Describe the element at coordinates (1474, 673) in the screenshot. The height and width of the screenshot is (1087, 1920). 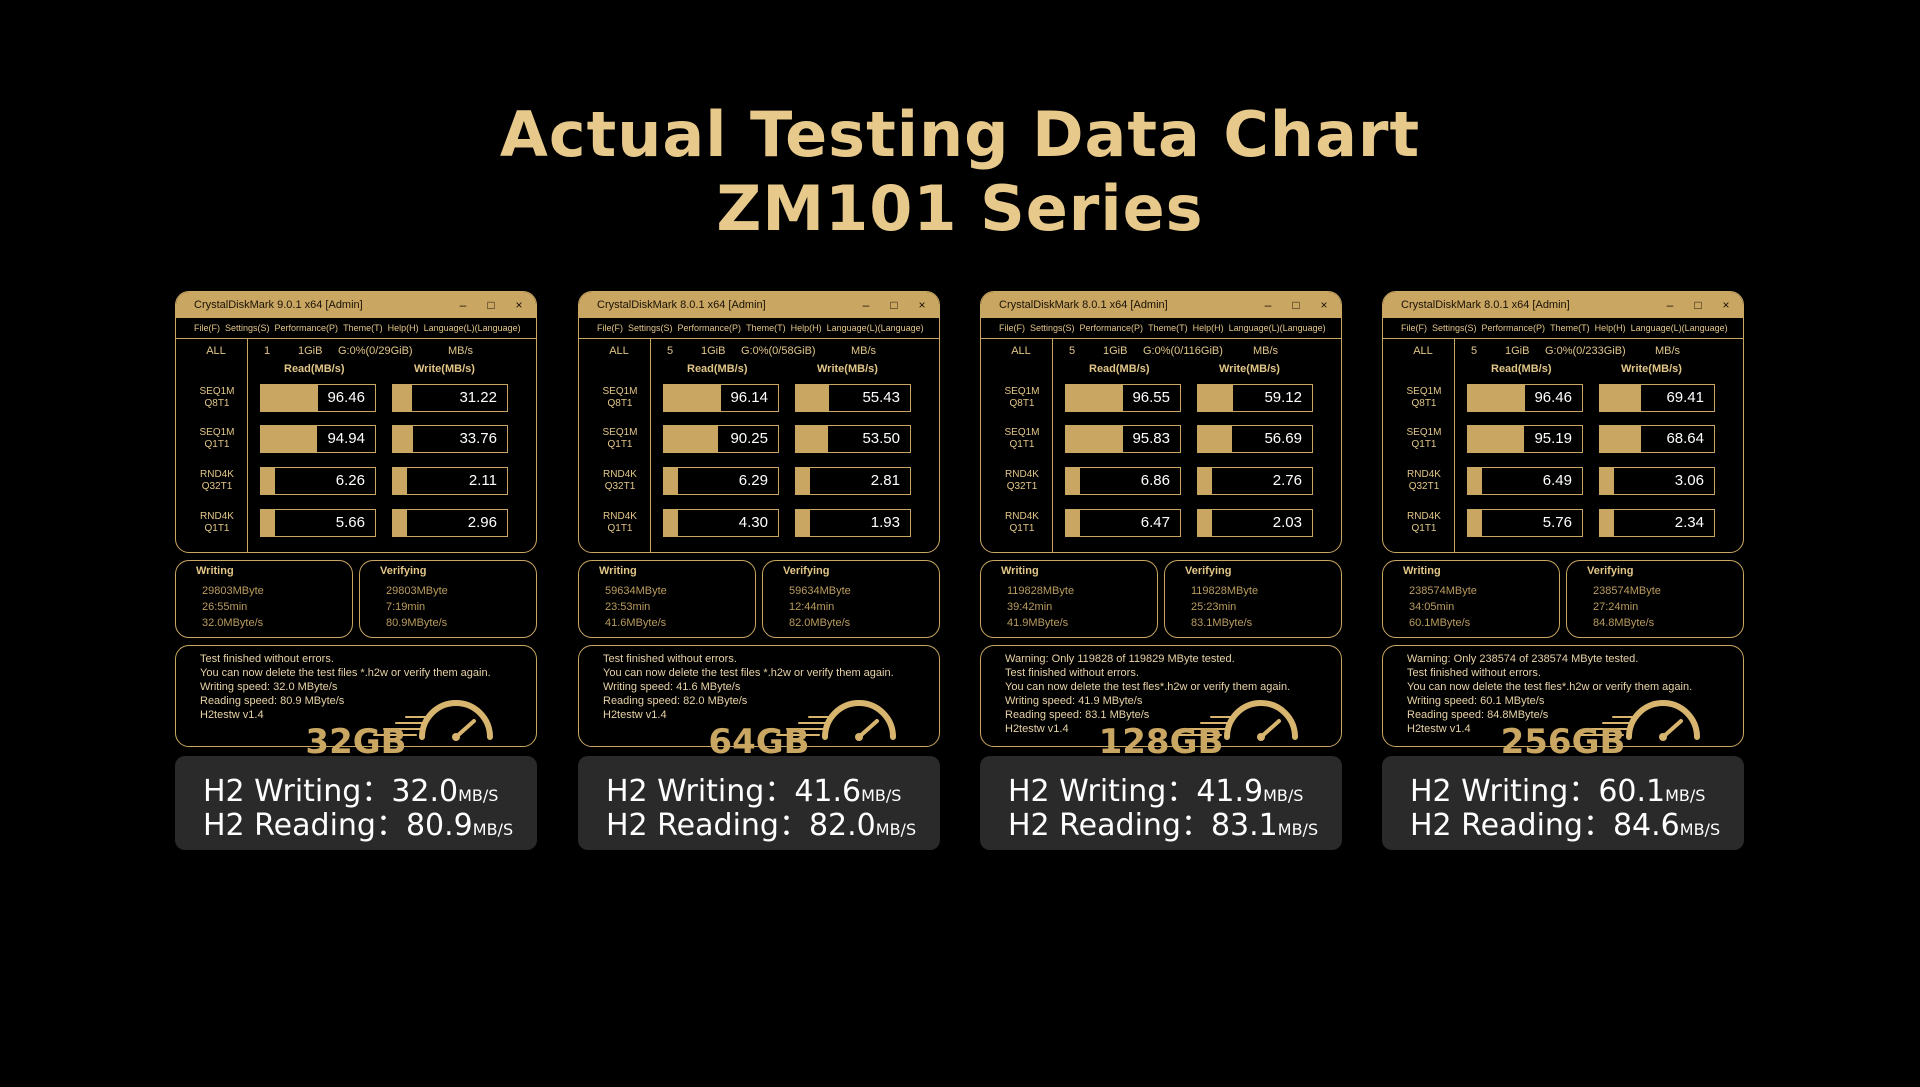
I see `log-line: Test finished without errors.` at that location.